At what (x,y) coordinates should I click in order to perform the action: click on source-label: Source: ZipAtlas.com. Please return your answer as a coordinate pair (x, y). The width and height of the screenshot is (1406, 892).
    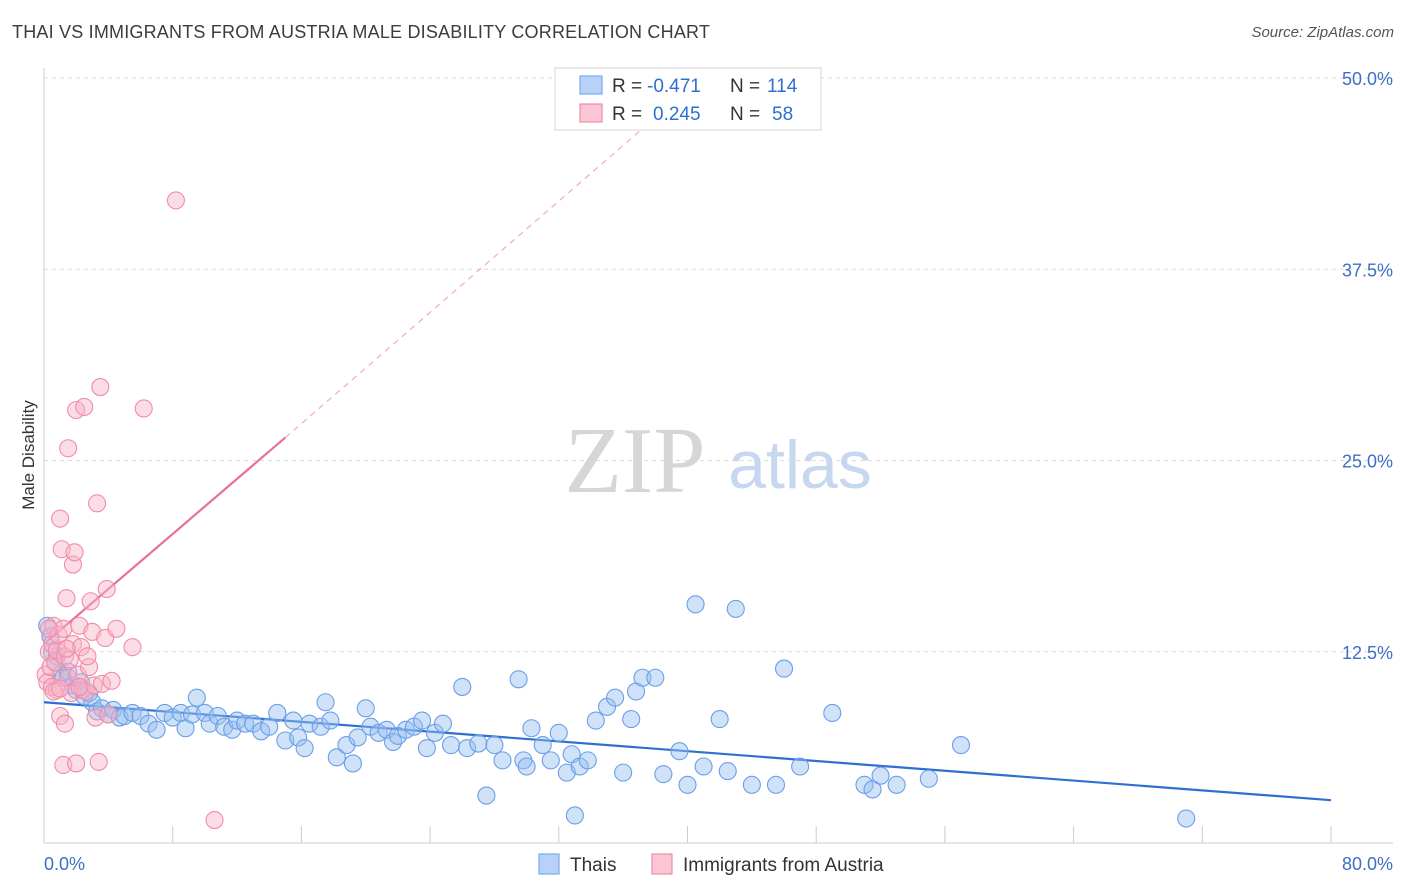
    Looking at the image, I should click on (1322, 32).